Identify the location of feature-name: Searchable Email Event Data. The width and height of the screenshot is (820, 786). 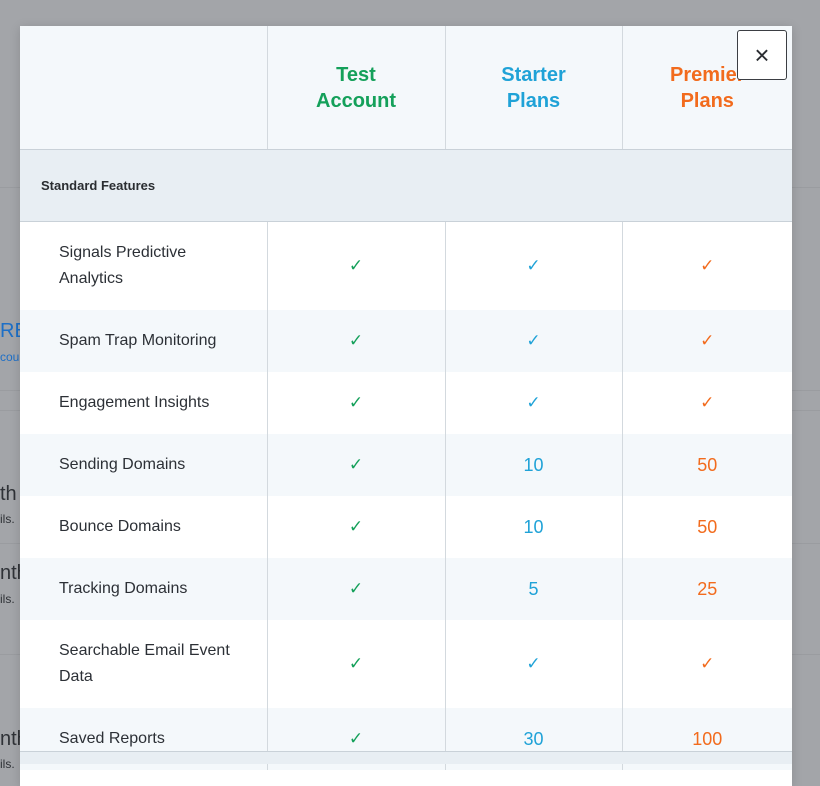
(144, 663).